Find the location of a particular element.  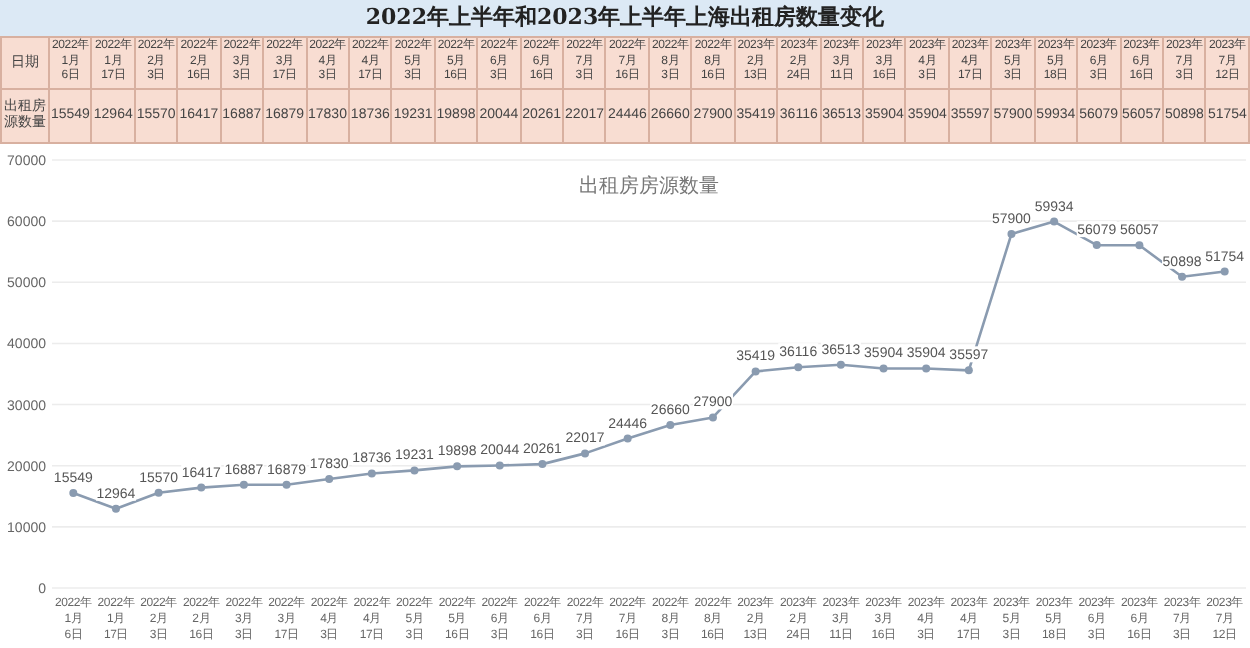

chart-title: 2022年上半年和2023年上半年上海出租房数量变化 is located at coordinates (625, 18).